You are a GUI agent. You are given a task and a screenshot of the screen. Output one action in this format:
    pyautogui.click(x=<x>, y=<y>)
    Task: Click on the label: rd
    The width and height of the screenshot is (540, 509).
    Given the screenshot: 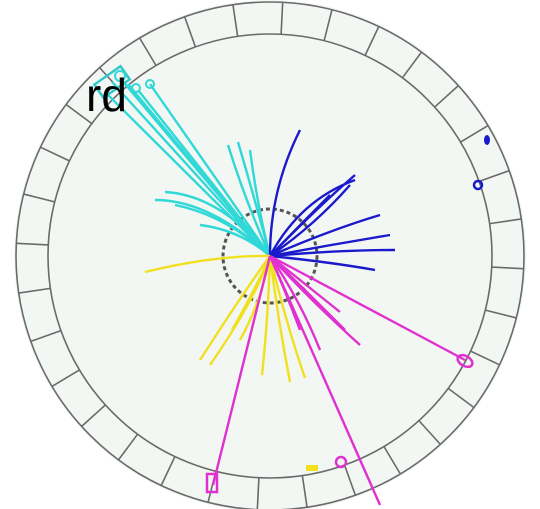 What is the action you would take?
    pyautogui.click(x=106, y=95)
    